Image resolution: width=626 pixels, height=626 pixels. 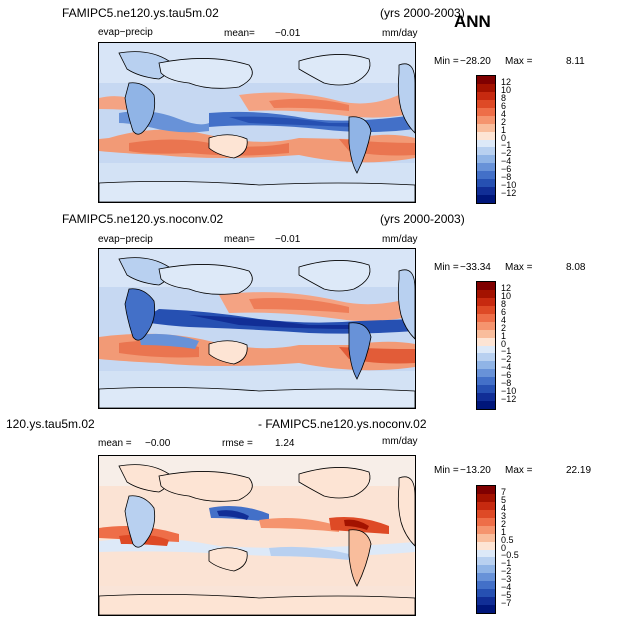 What do you see at coordinates (140, 13) in the screenshot?
I see `panel1-title: FAMIPC5.ne120.ys.tau5m.02` at bounding box center [140, 13].